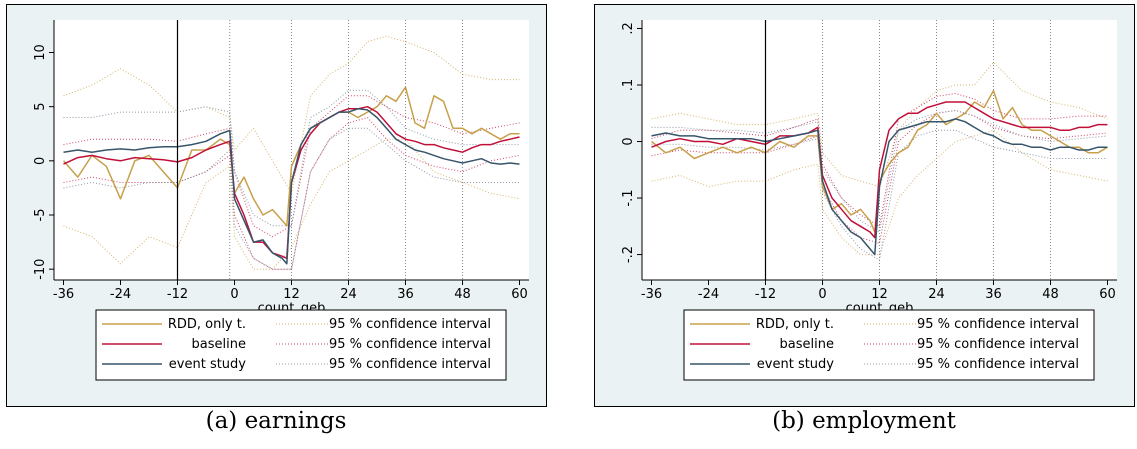 The width and height of the screenshot is (1137, 449). What do you see at coordinates (40, 107) in the screenshot?
I see `y-tick-label: 5` at bounding box center [40, 107].